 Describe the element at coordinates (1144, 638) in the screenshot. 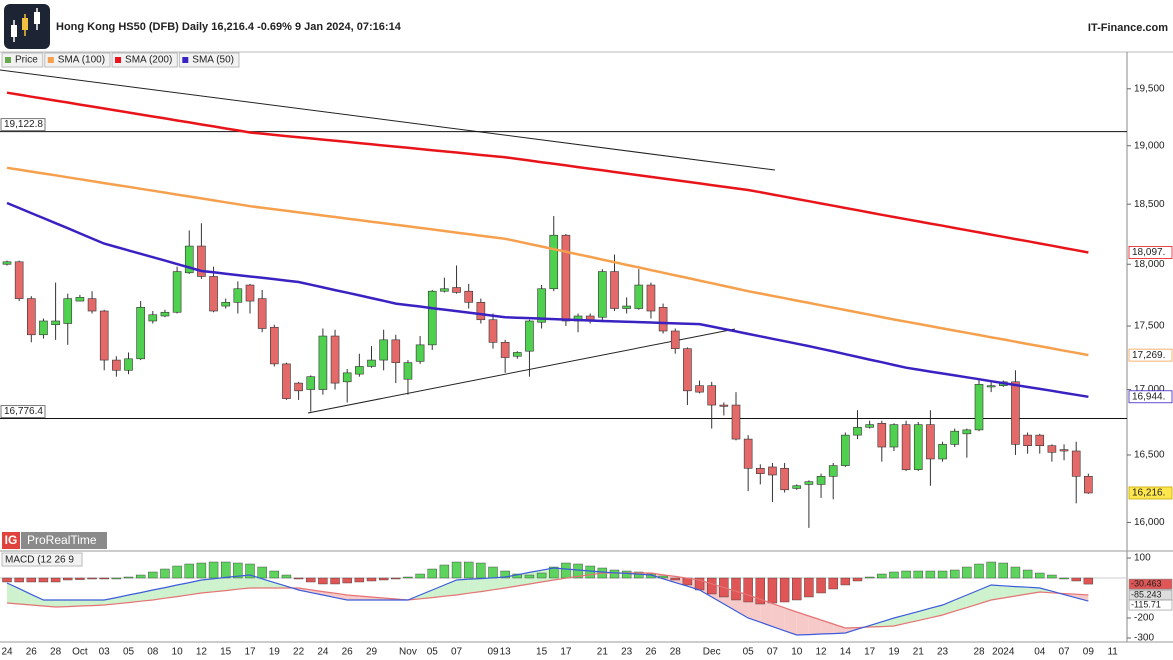

I see `y-tick-label: -300` at that location.